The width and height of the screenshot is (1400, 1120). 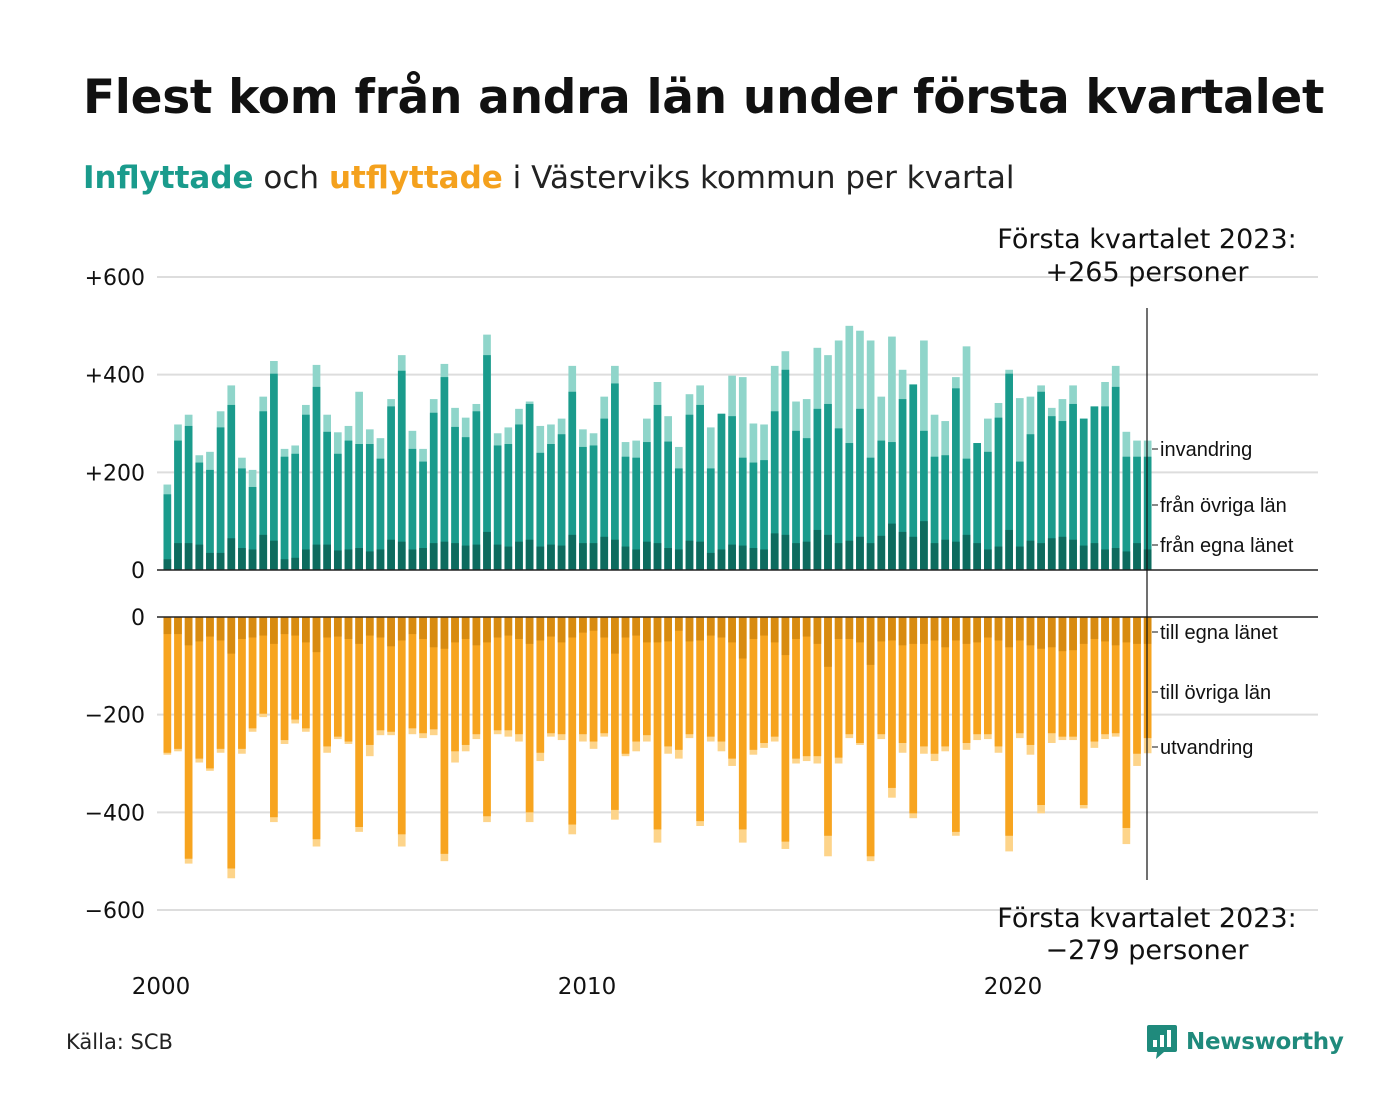 What do you see at coordinates (168, 178) in the screenshot?
I see `subtitle-inflyttade: Inflyttade` at bounding box center [168, 178].